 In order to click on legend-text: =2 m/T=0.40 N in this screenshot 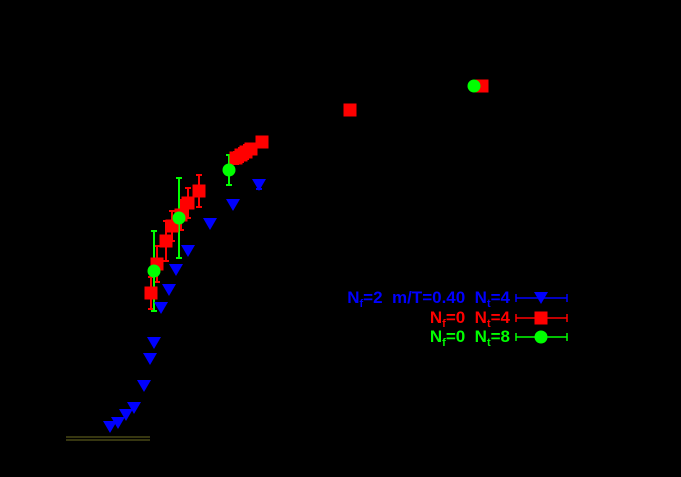, I will do `click(425, 297)`.